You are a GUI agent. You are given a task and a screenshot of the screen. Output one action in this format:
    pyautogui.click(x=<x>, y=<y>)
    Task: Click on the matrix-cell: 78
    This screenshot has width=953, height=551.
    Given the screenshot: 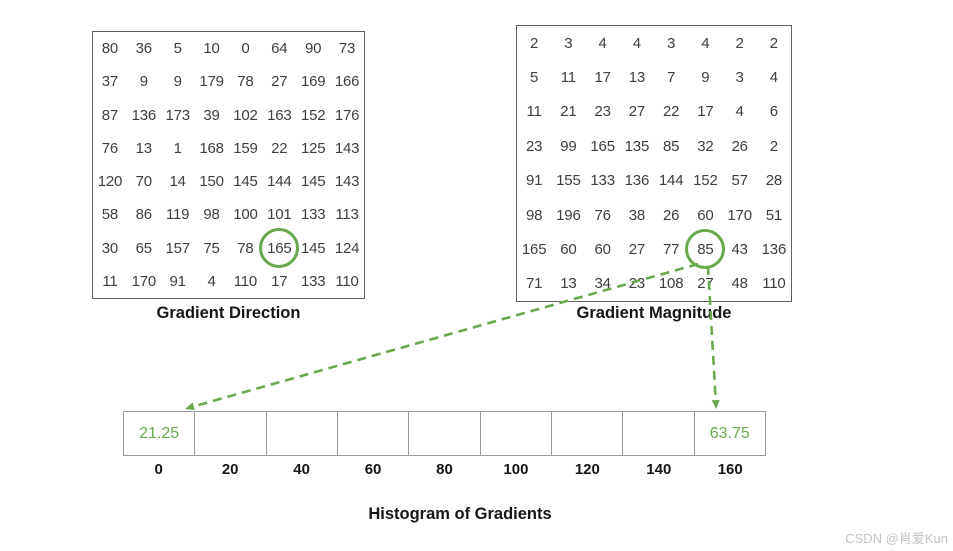 What is the action you would take?
    pyautogui.click(x=245, y=248)
    